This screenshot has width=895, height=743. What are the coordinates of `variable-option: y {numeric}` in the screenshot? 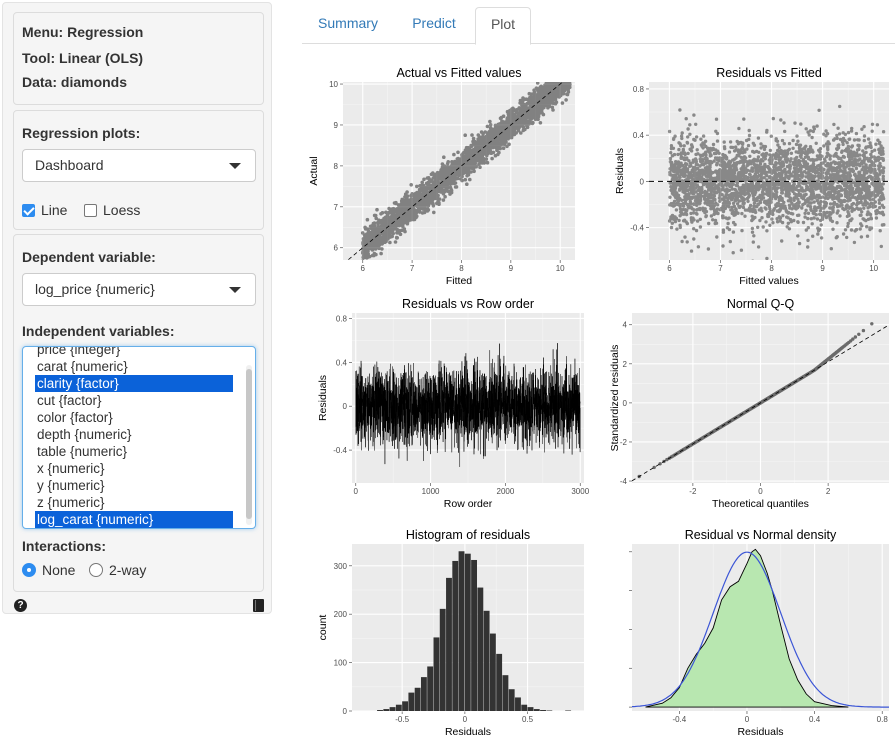 It's located at (71, 485).